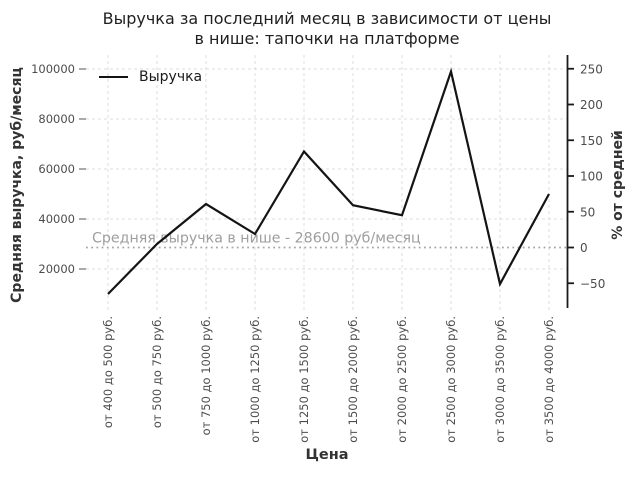  What do you see at coordinates (402, 379) in the screenshot?
I see `x-tick-label: от 2000 до 2500 руб.` at bounding box center [402, 379].